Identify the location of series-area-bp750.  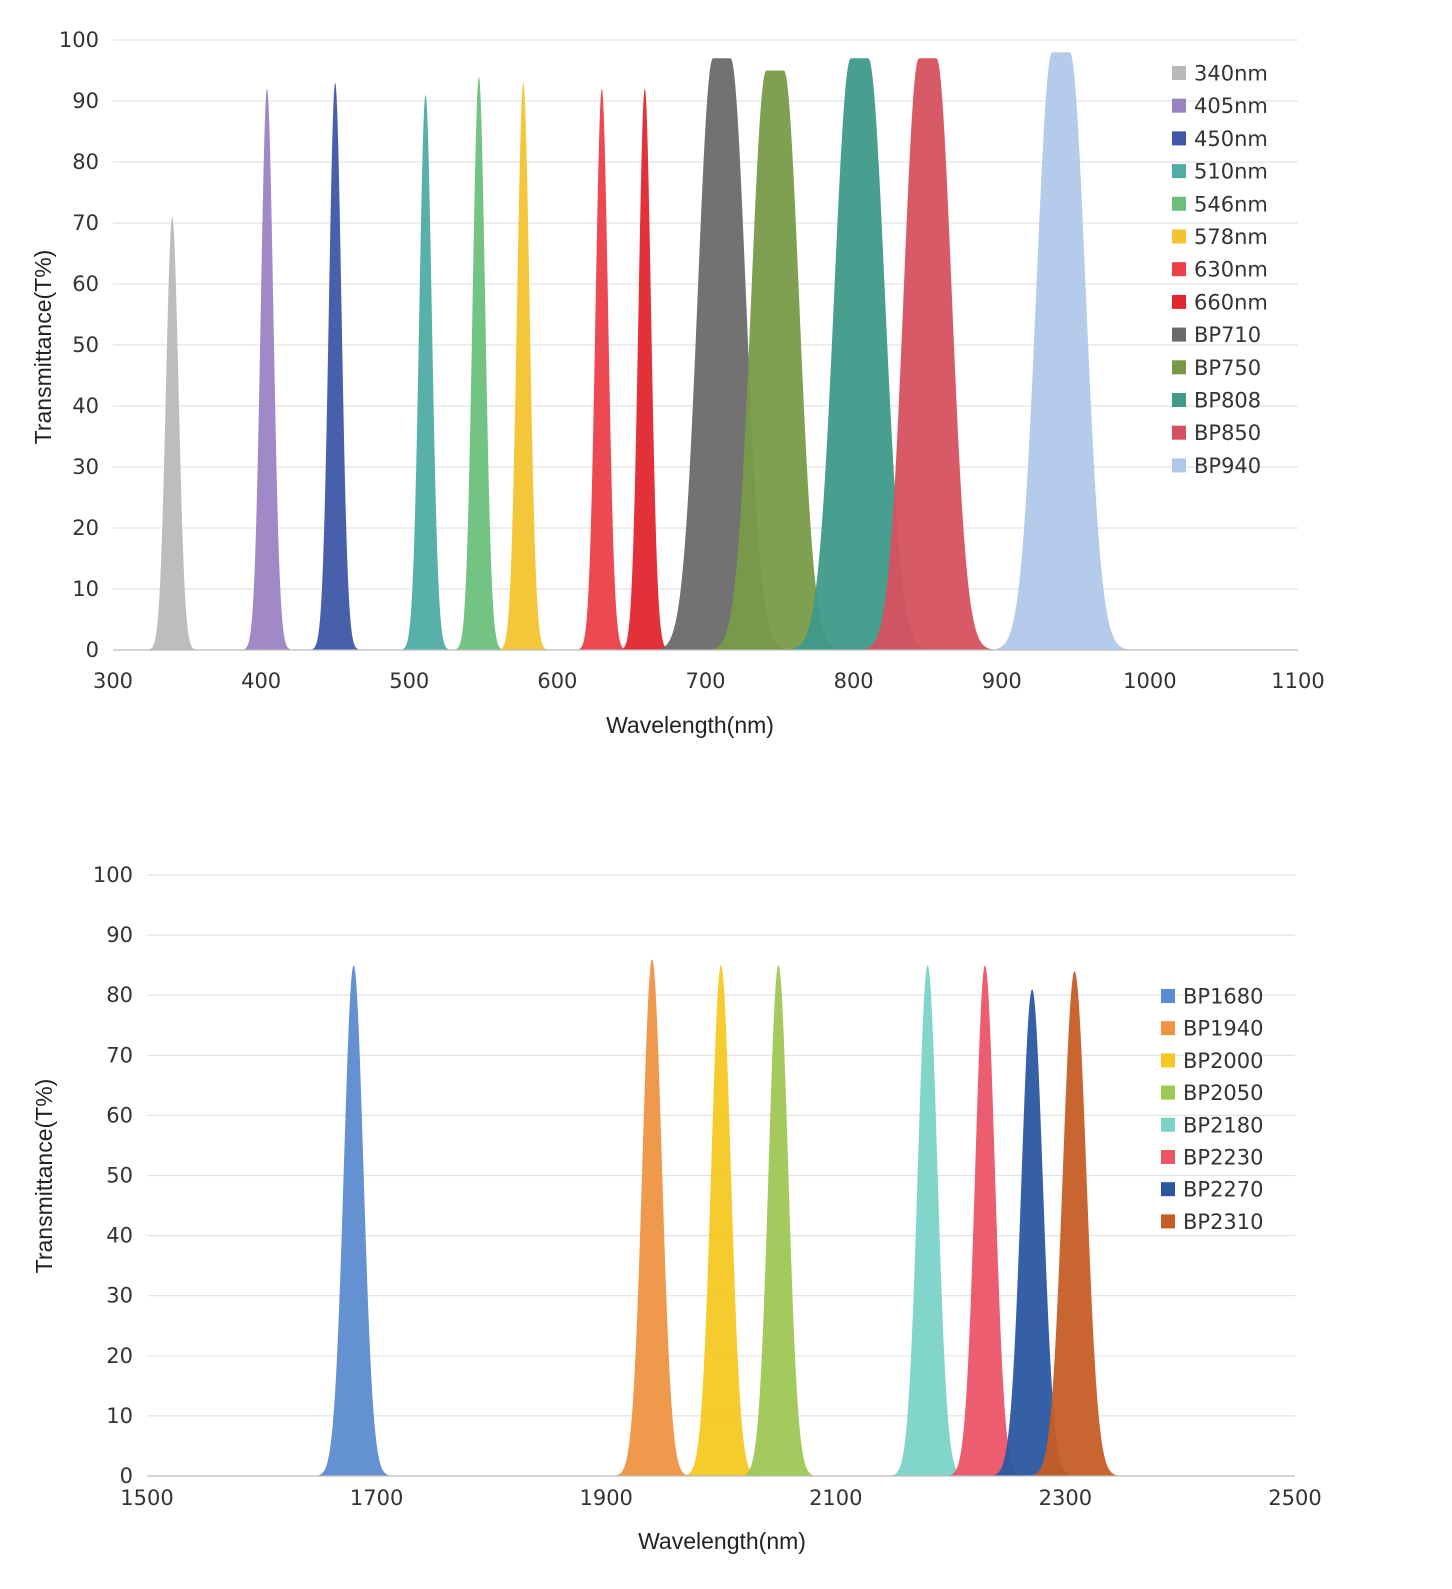
(775, 360).